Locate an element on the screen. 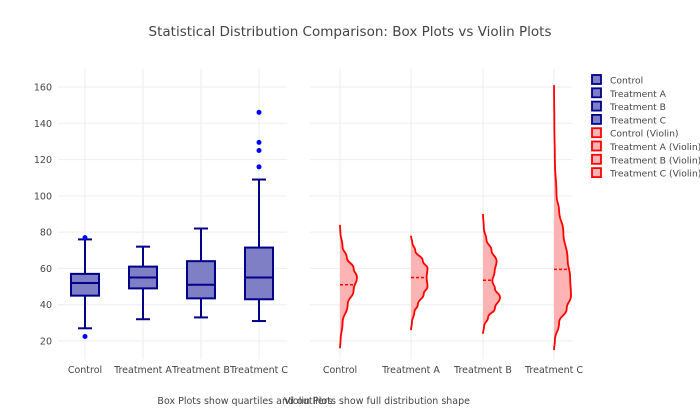  violin-treatment-b is located at coordinates (491, 273).